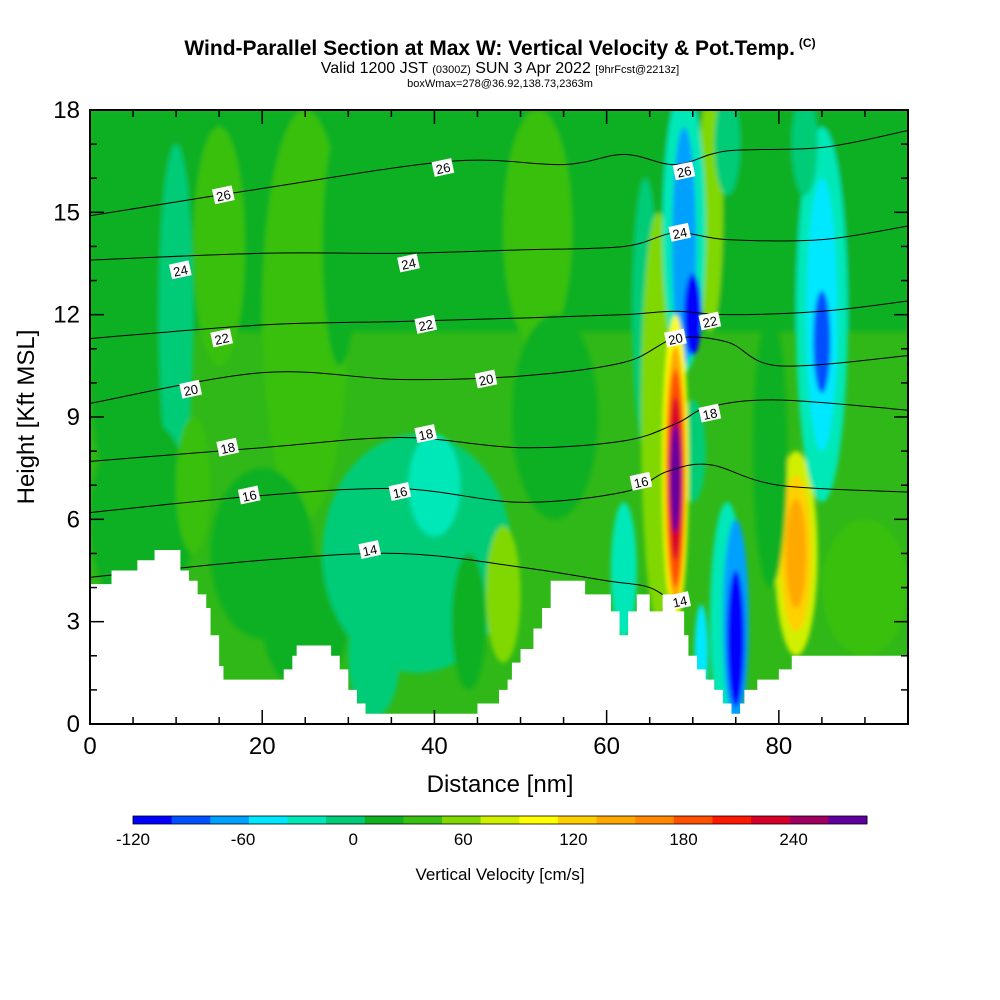 This screenshot has height=1000, width=1000. I want to click on colorbar-tick-label: -120, so click(133, 839).